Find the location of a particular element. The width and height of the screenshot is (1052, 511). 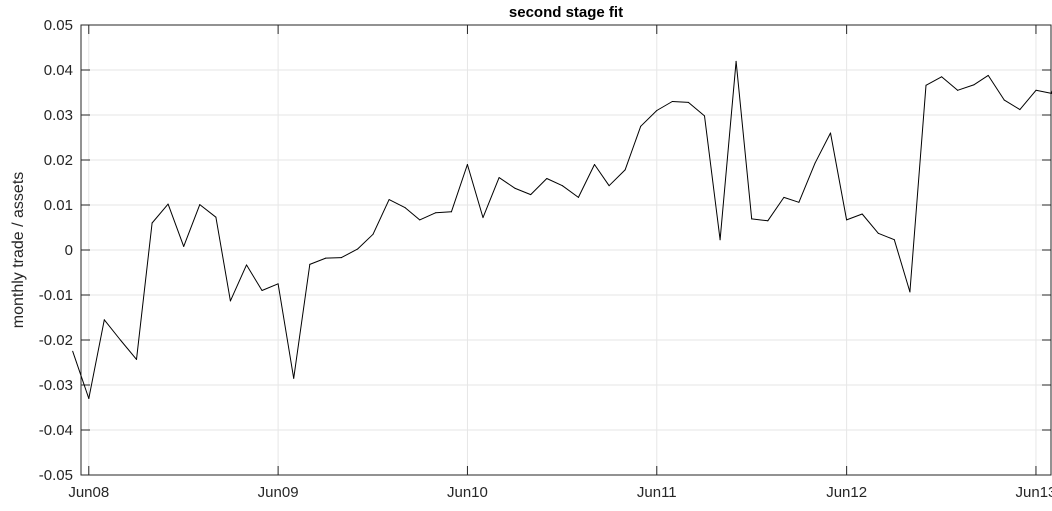

y-axis-label: monthly trade / assets is located at coordinates (18, 250).